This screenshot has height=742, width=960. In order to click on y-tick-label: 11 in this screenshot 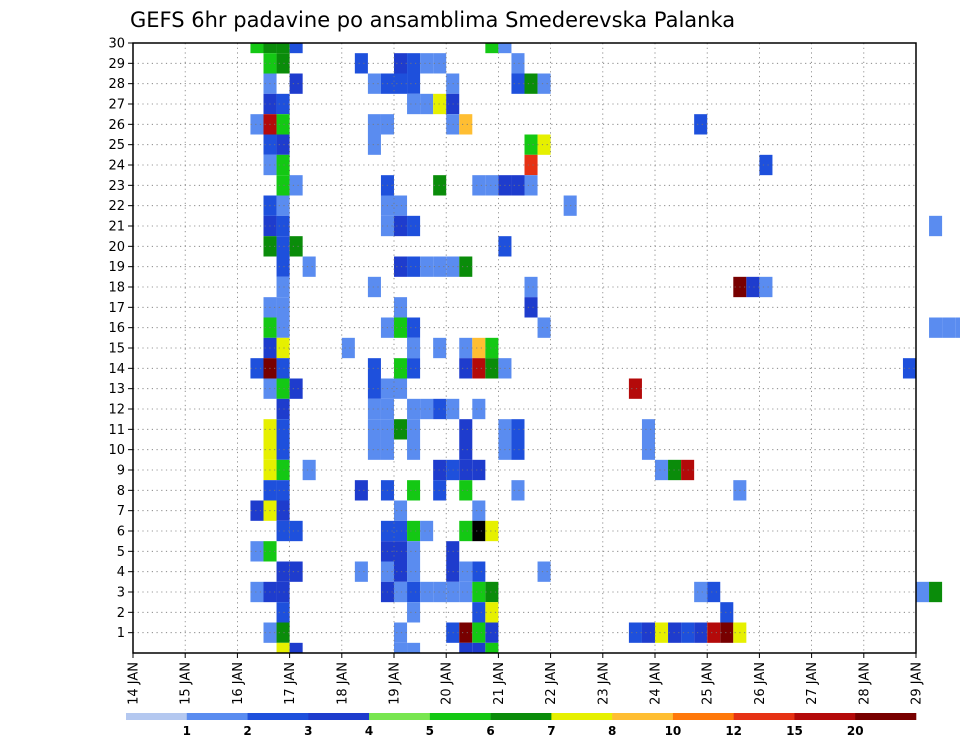, I will do `click(116, 430)`.